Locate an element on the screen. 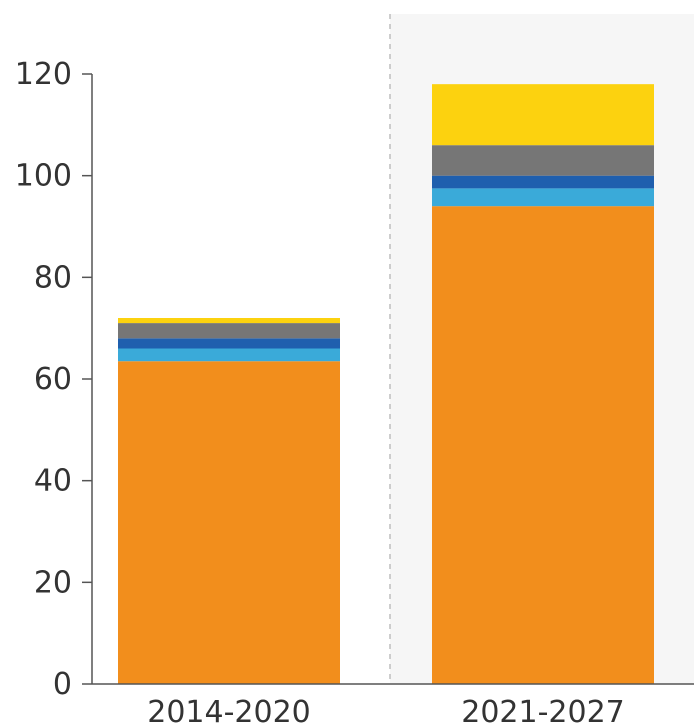 This screenshot has height=726, width=694. y-tick-label: 120 is located at coordinates (43, 74).